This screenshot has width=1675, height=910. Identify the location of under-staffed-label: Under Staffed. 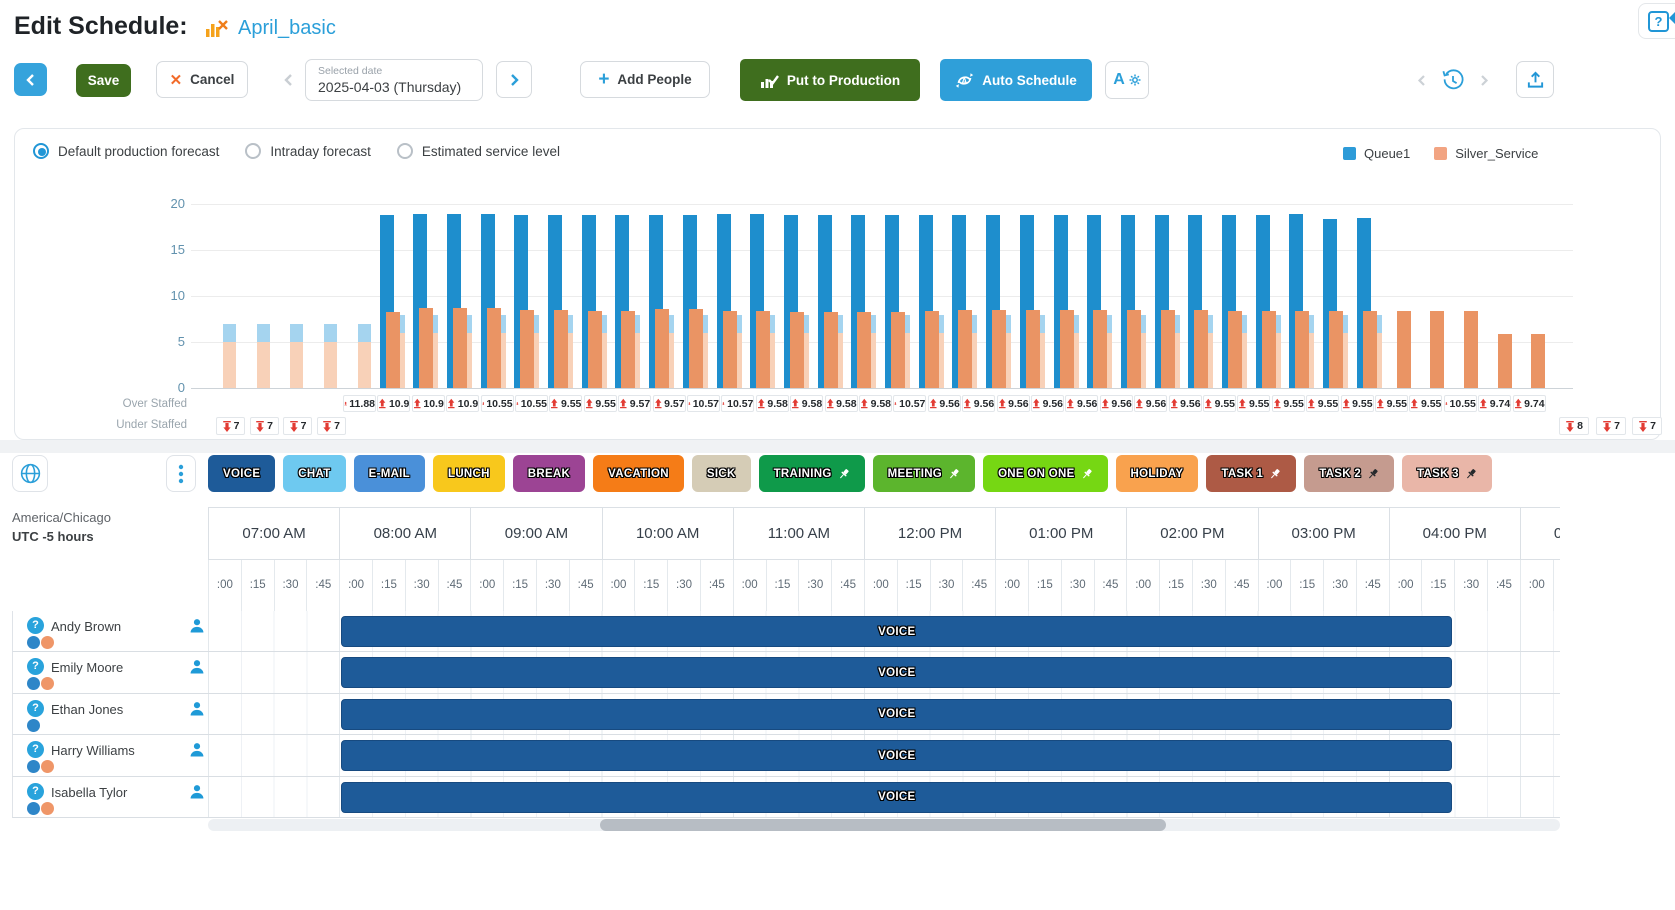
(151, 425).